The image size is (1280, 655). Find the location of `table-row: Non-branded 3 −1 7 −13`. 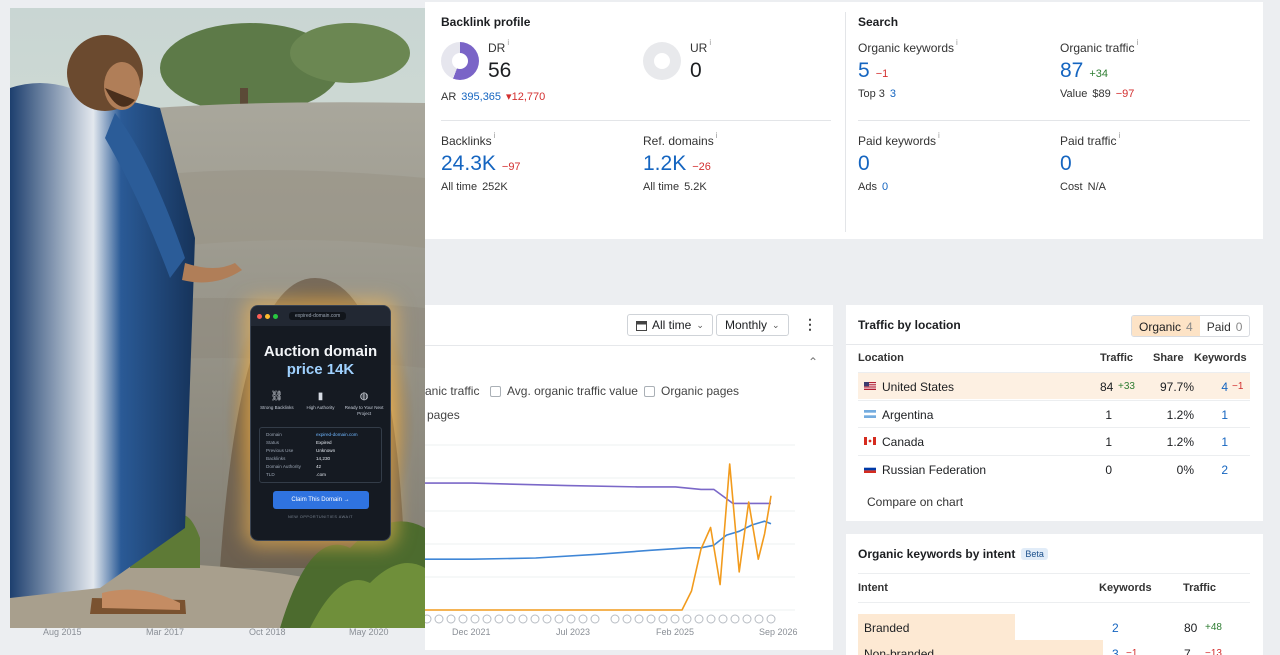

table-row: Non-branded 3 −1 7 −13 is located at coordinates (1054, 647).